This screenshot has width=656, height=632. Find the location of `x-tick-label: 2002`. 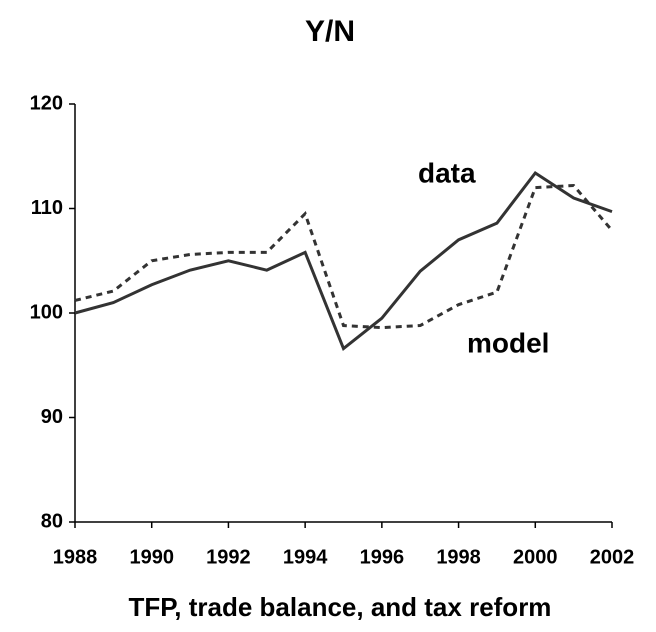

x-tick-label: 2002 is located at coordinates (612, 557).